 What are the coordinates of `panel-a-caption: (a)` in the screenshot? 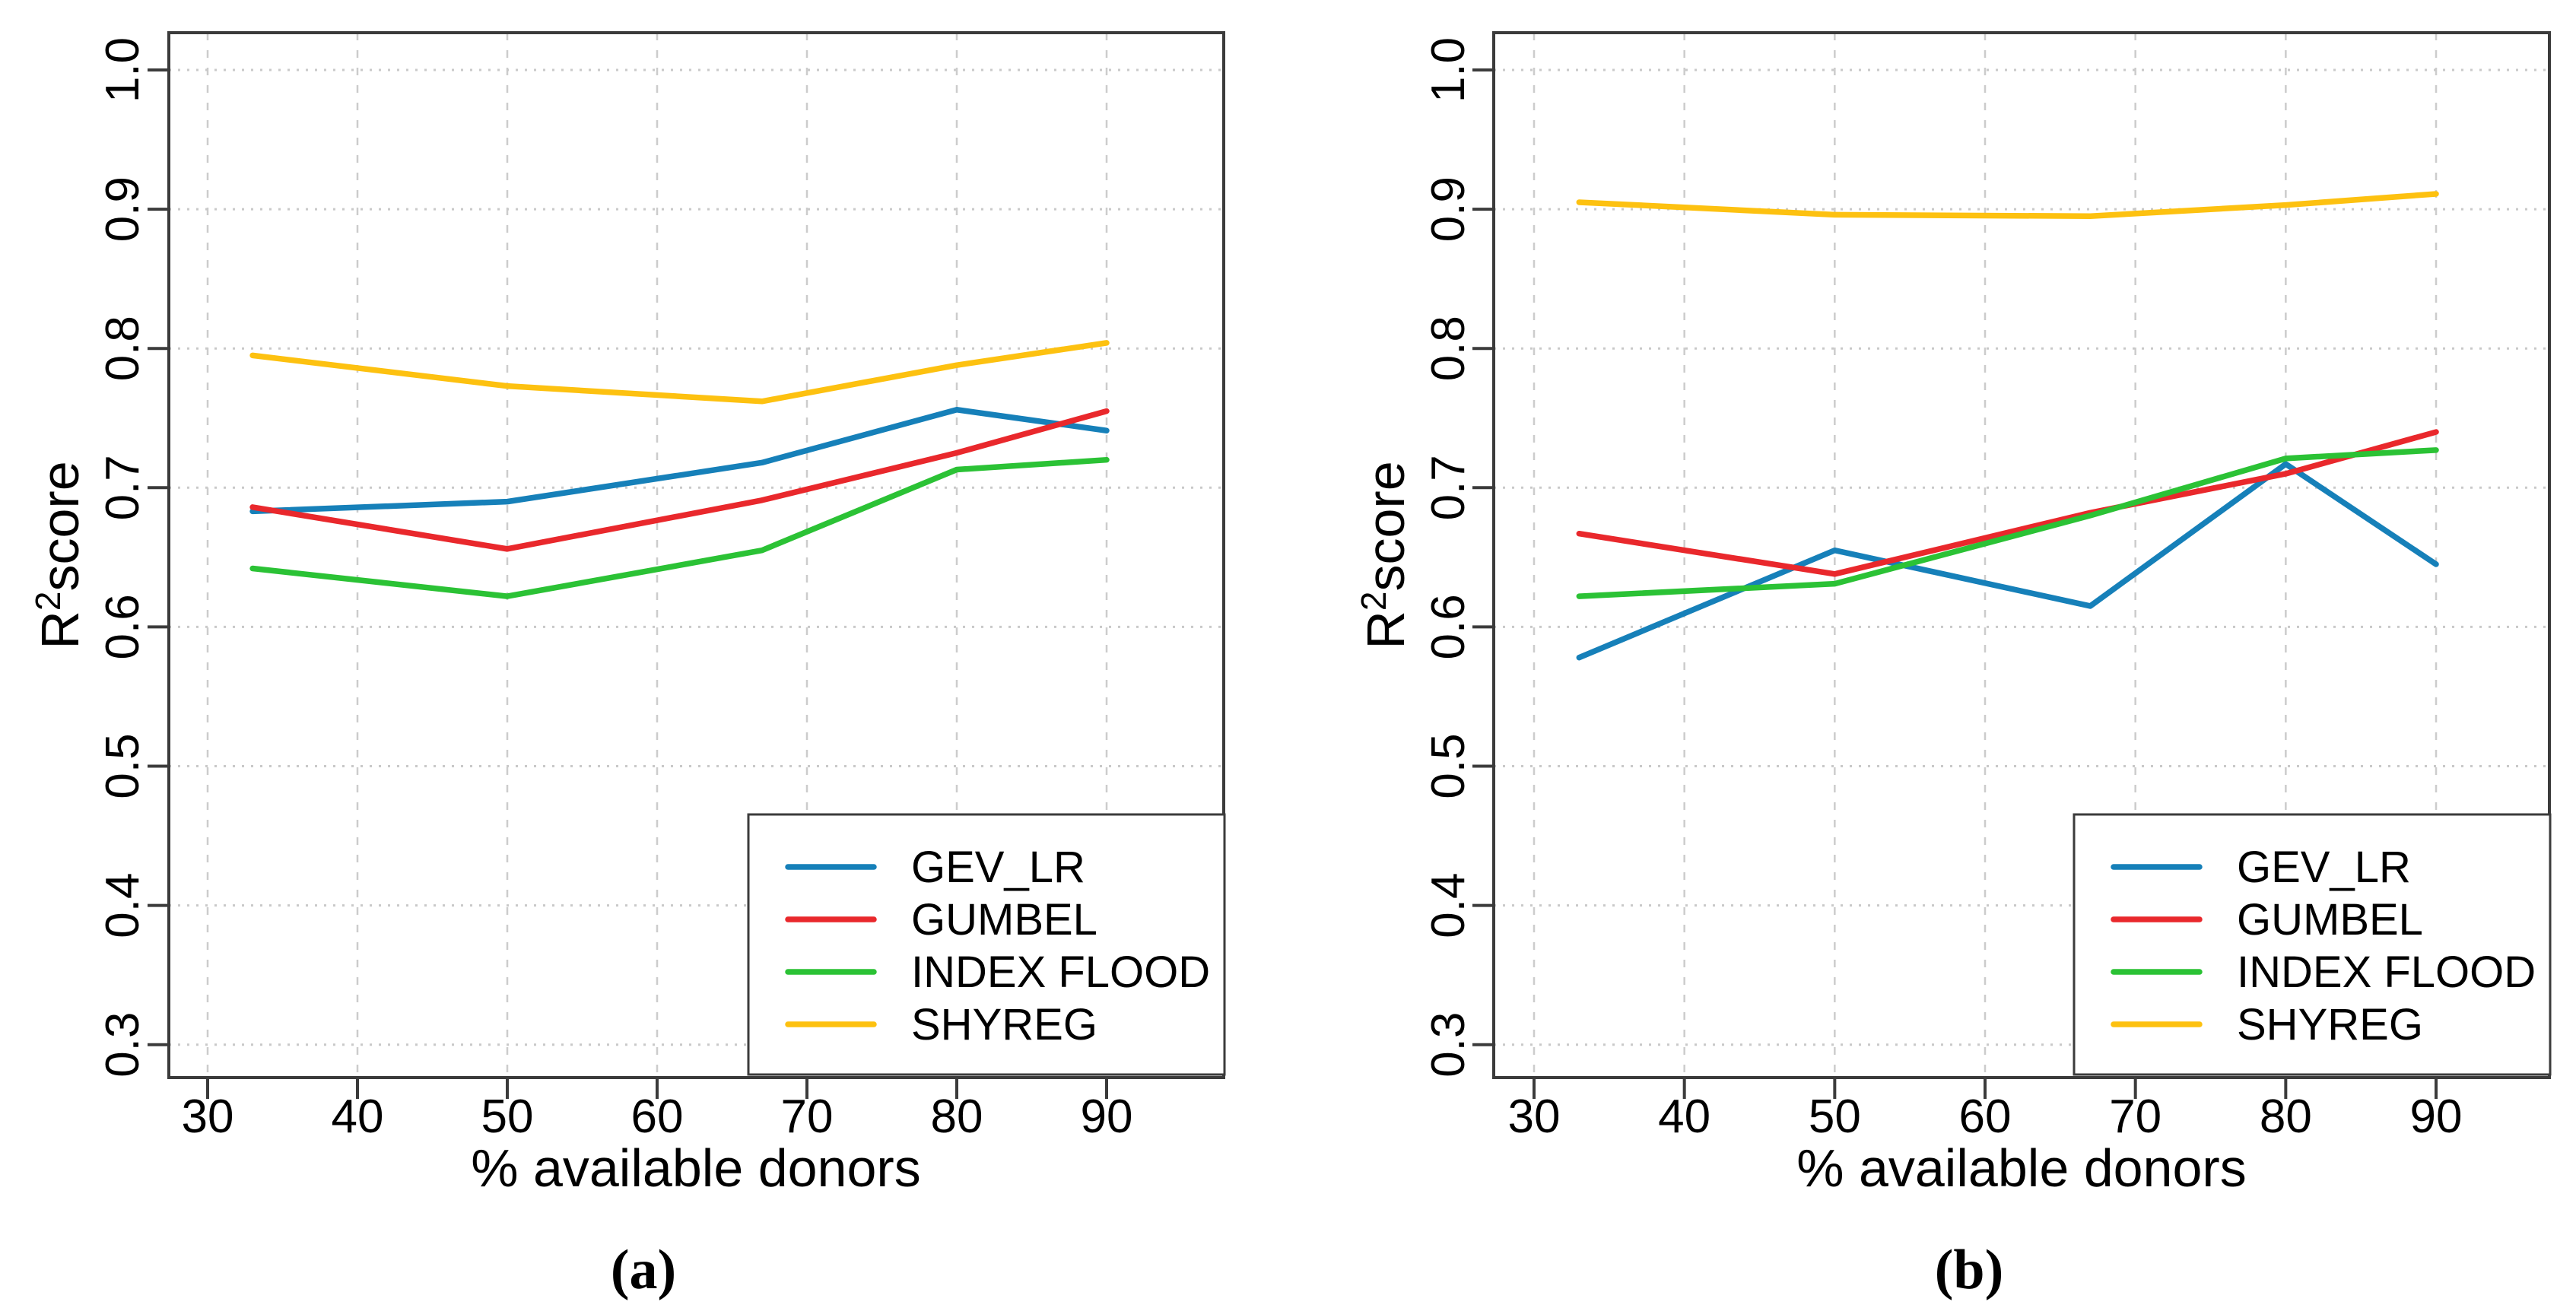 It's located at (643, 1270).